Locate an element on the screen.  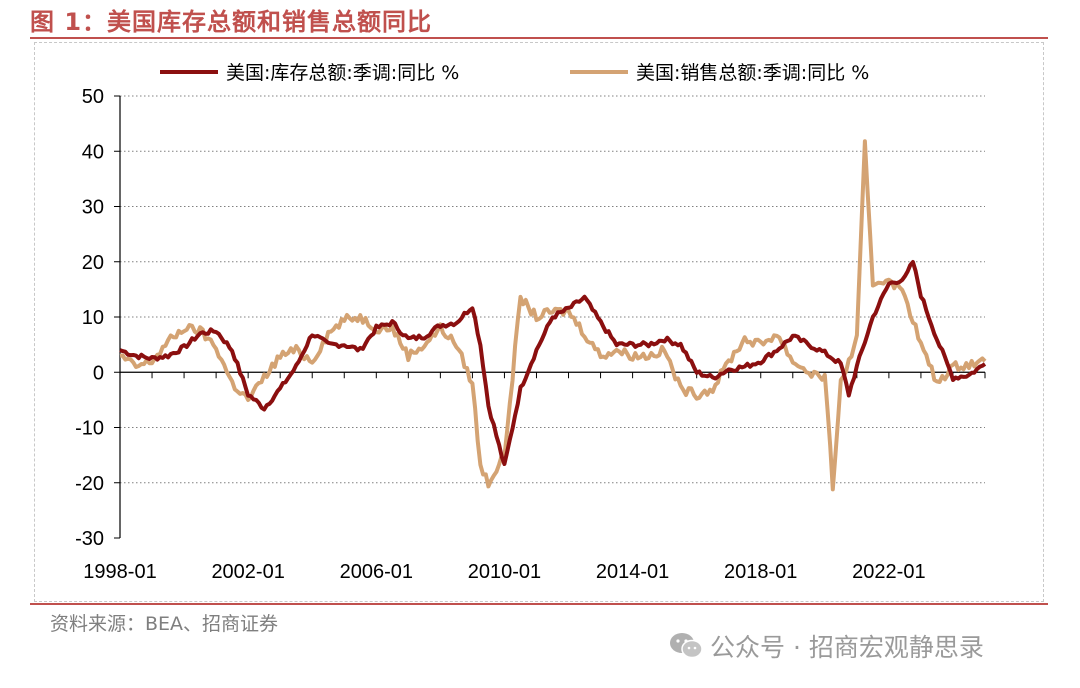
y-tick-labels: -30 -20 -10 0 10 20 30 40 50 is located at coordinates (89, 318).